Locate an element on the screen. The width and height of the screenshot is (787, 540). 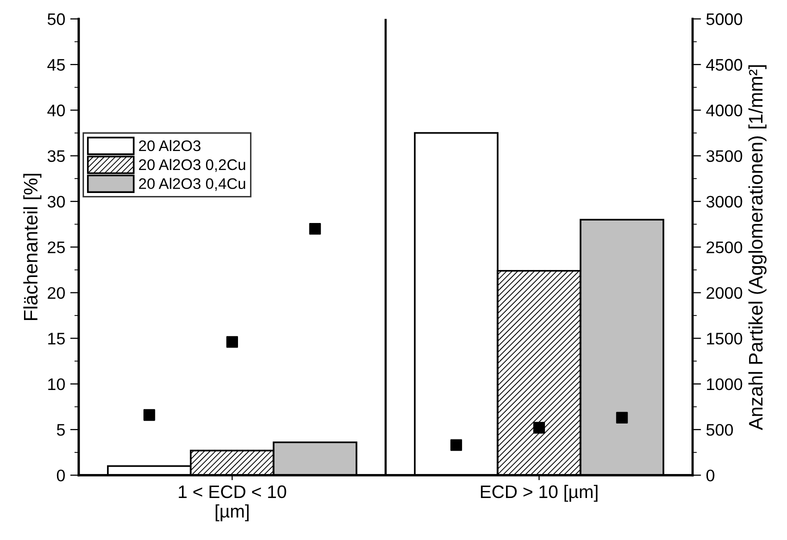
y2-tick-label: 4500 is located at coordinates (724, 64).